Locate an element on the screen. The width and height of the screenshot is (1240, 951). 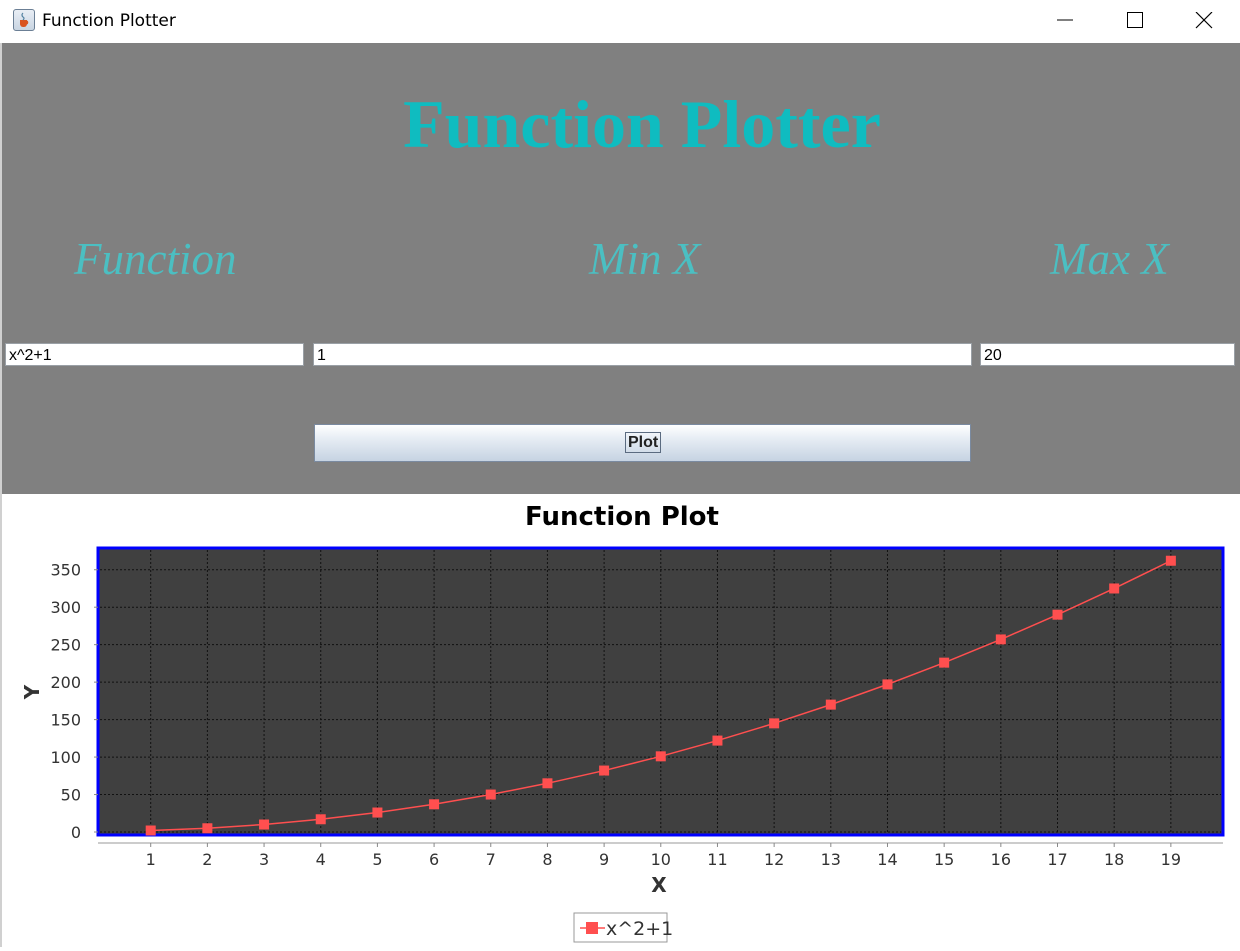
legend: x^2+1 is located at coordinates (623, 927).